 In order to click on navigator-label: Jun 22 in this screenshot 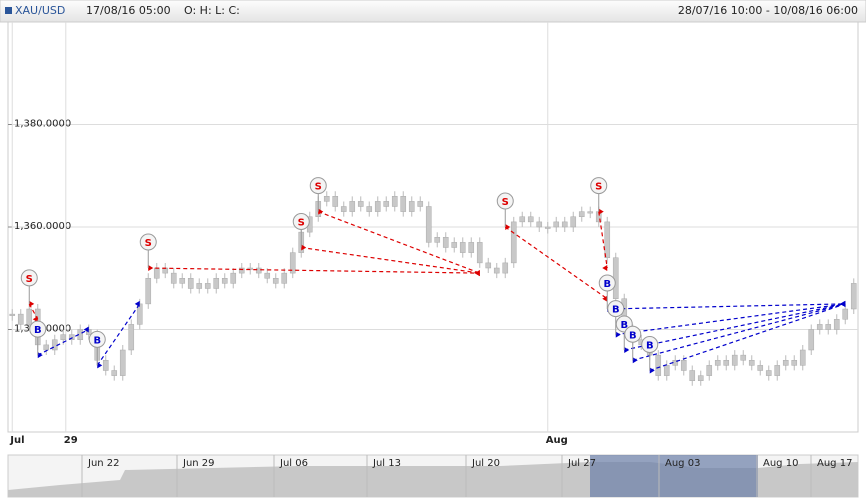, I will do `click(103, 463)`.